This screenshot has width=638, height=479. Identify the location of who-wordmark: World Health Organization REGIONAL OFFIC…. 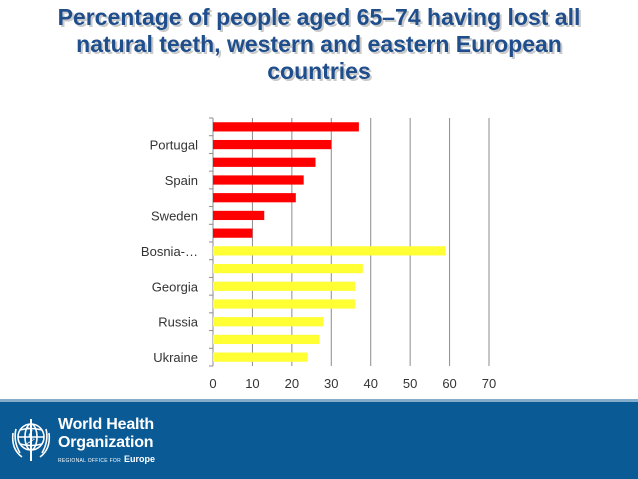
(106, 440).